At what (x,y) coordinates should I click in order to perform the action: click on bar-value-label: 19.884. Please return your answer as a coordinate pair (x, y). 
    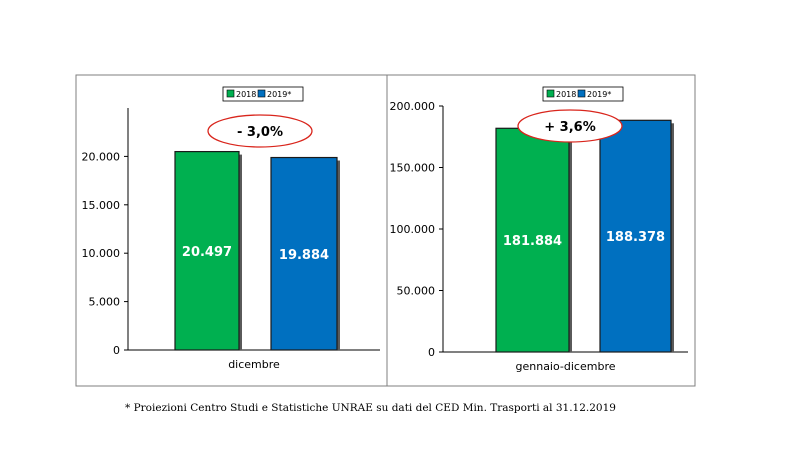
    Looking at the image, I should click on (304, 255).